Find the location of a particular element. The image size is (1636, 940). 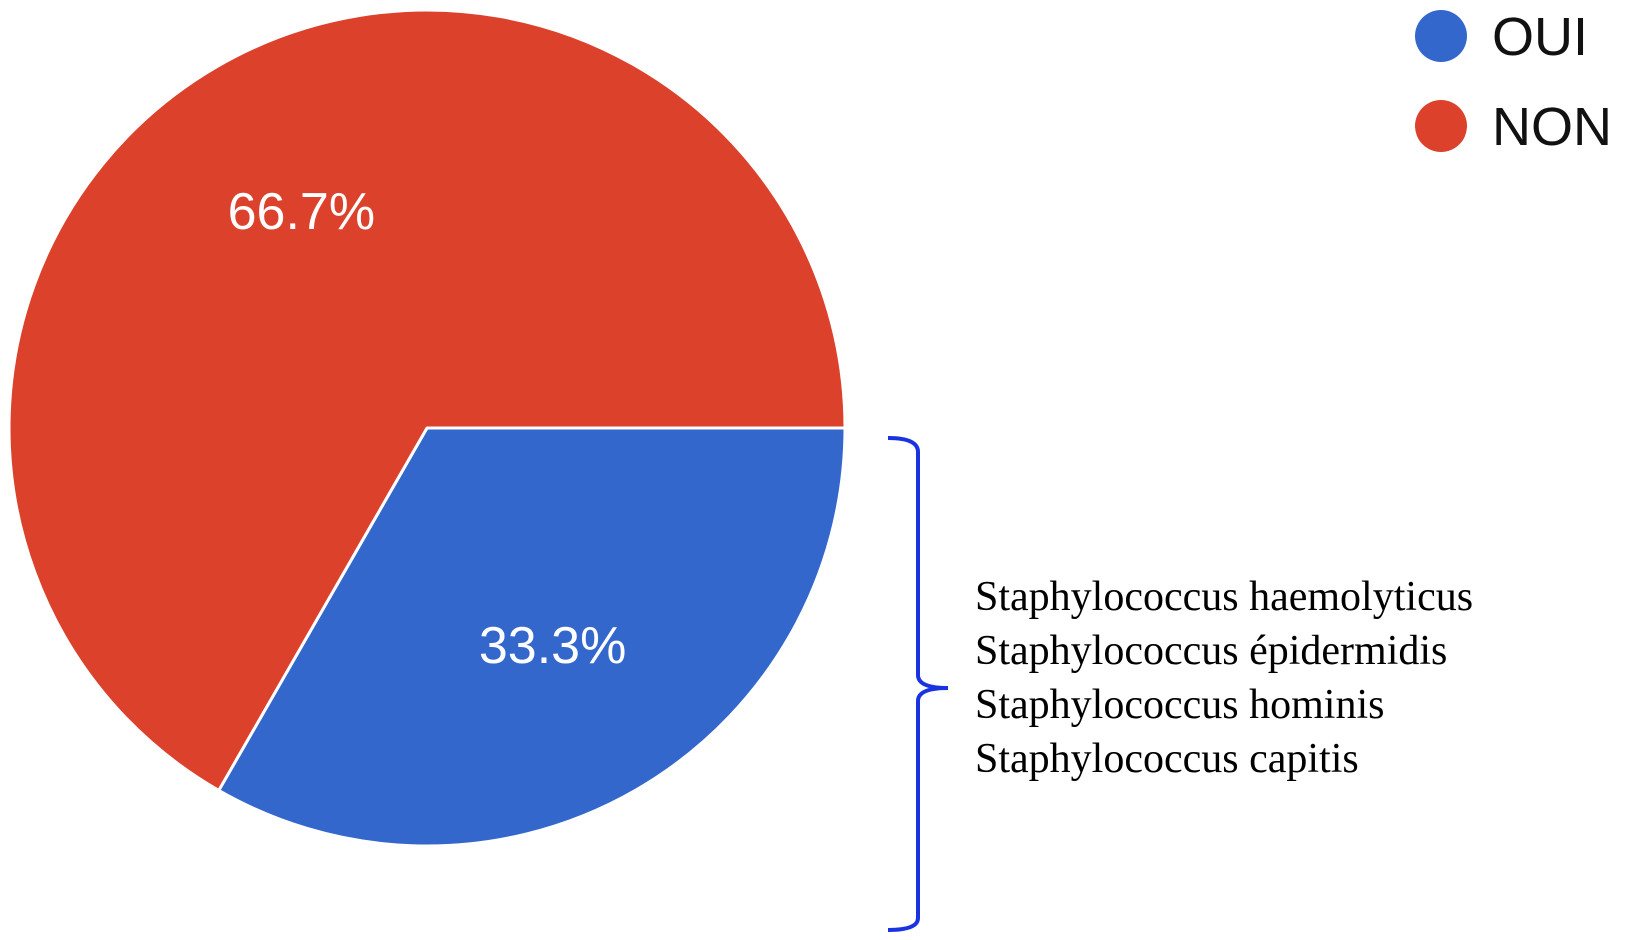

legend-label-non: NON is located at coordinates (1552, 127).